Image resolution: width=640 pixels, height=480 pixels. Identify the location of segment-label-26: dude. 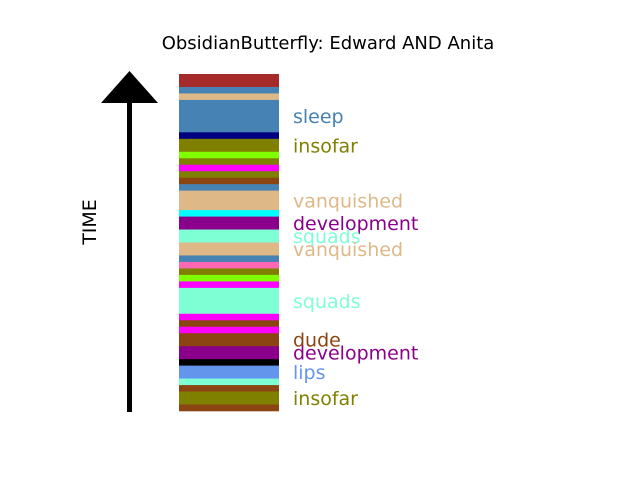
(317, 341).